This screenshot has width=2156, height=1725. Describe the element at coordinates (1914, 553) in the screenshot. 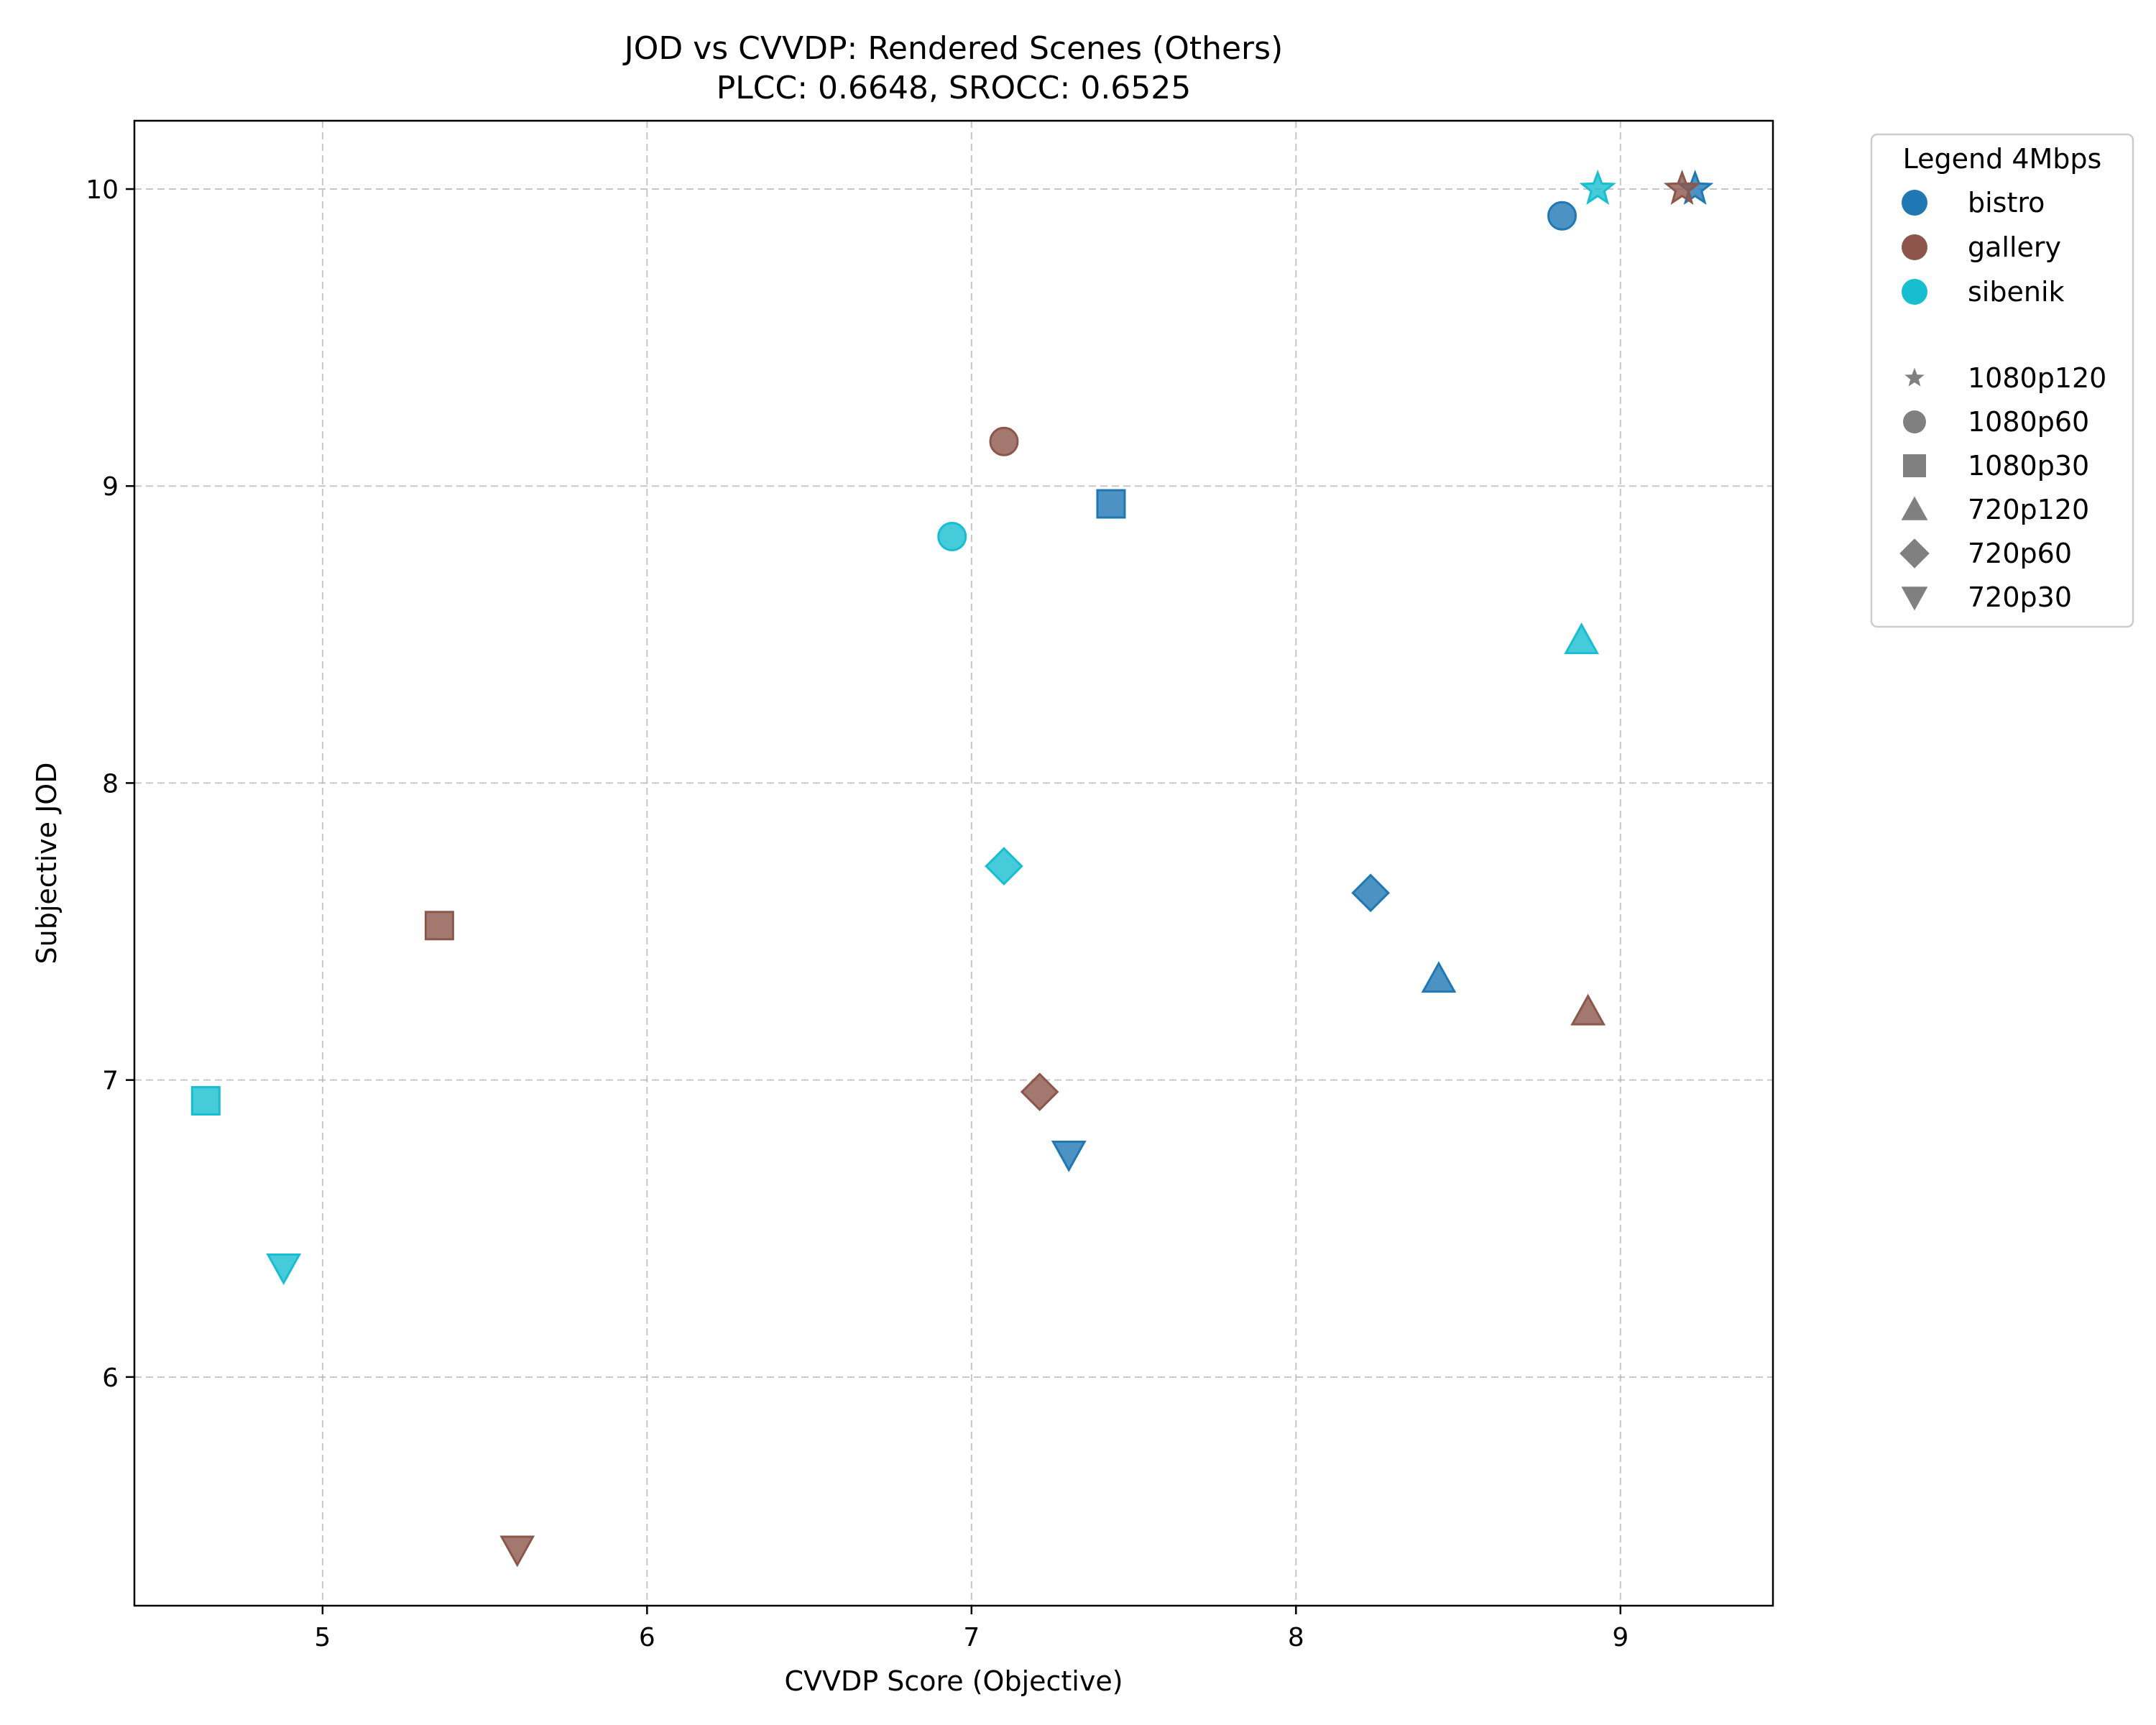

I see `legend-marker-720p60` at that location.